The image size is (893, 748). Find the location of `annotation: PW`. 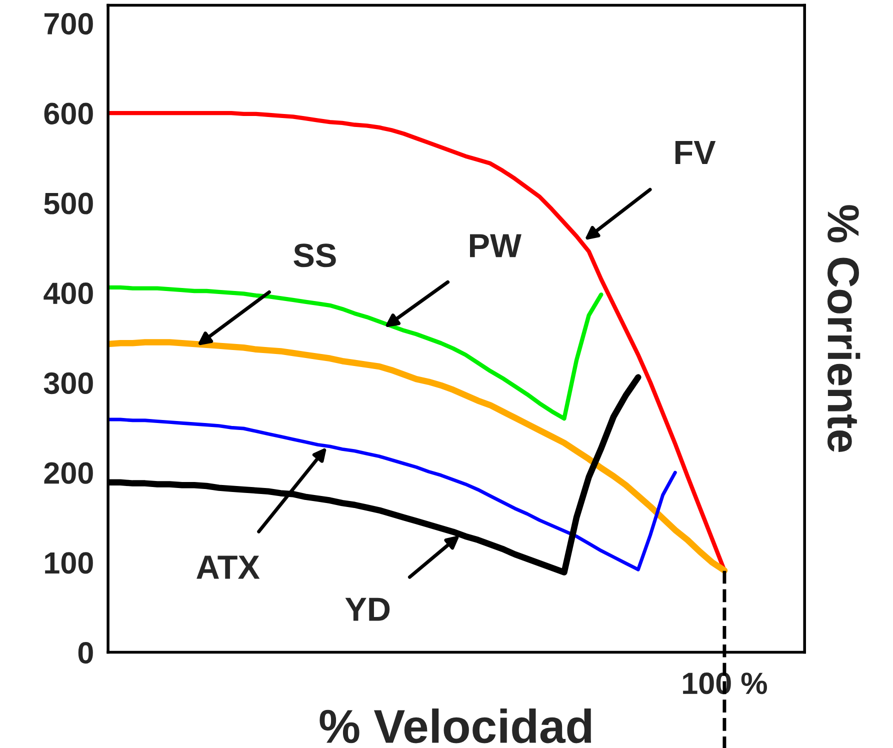

annotation: PW is located at coordinates (496, 246).